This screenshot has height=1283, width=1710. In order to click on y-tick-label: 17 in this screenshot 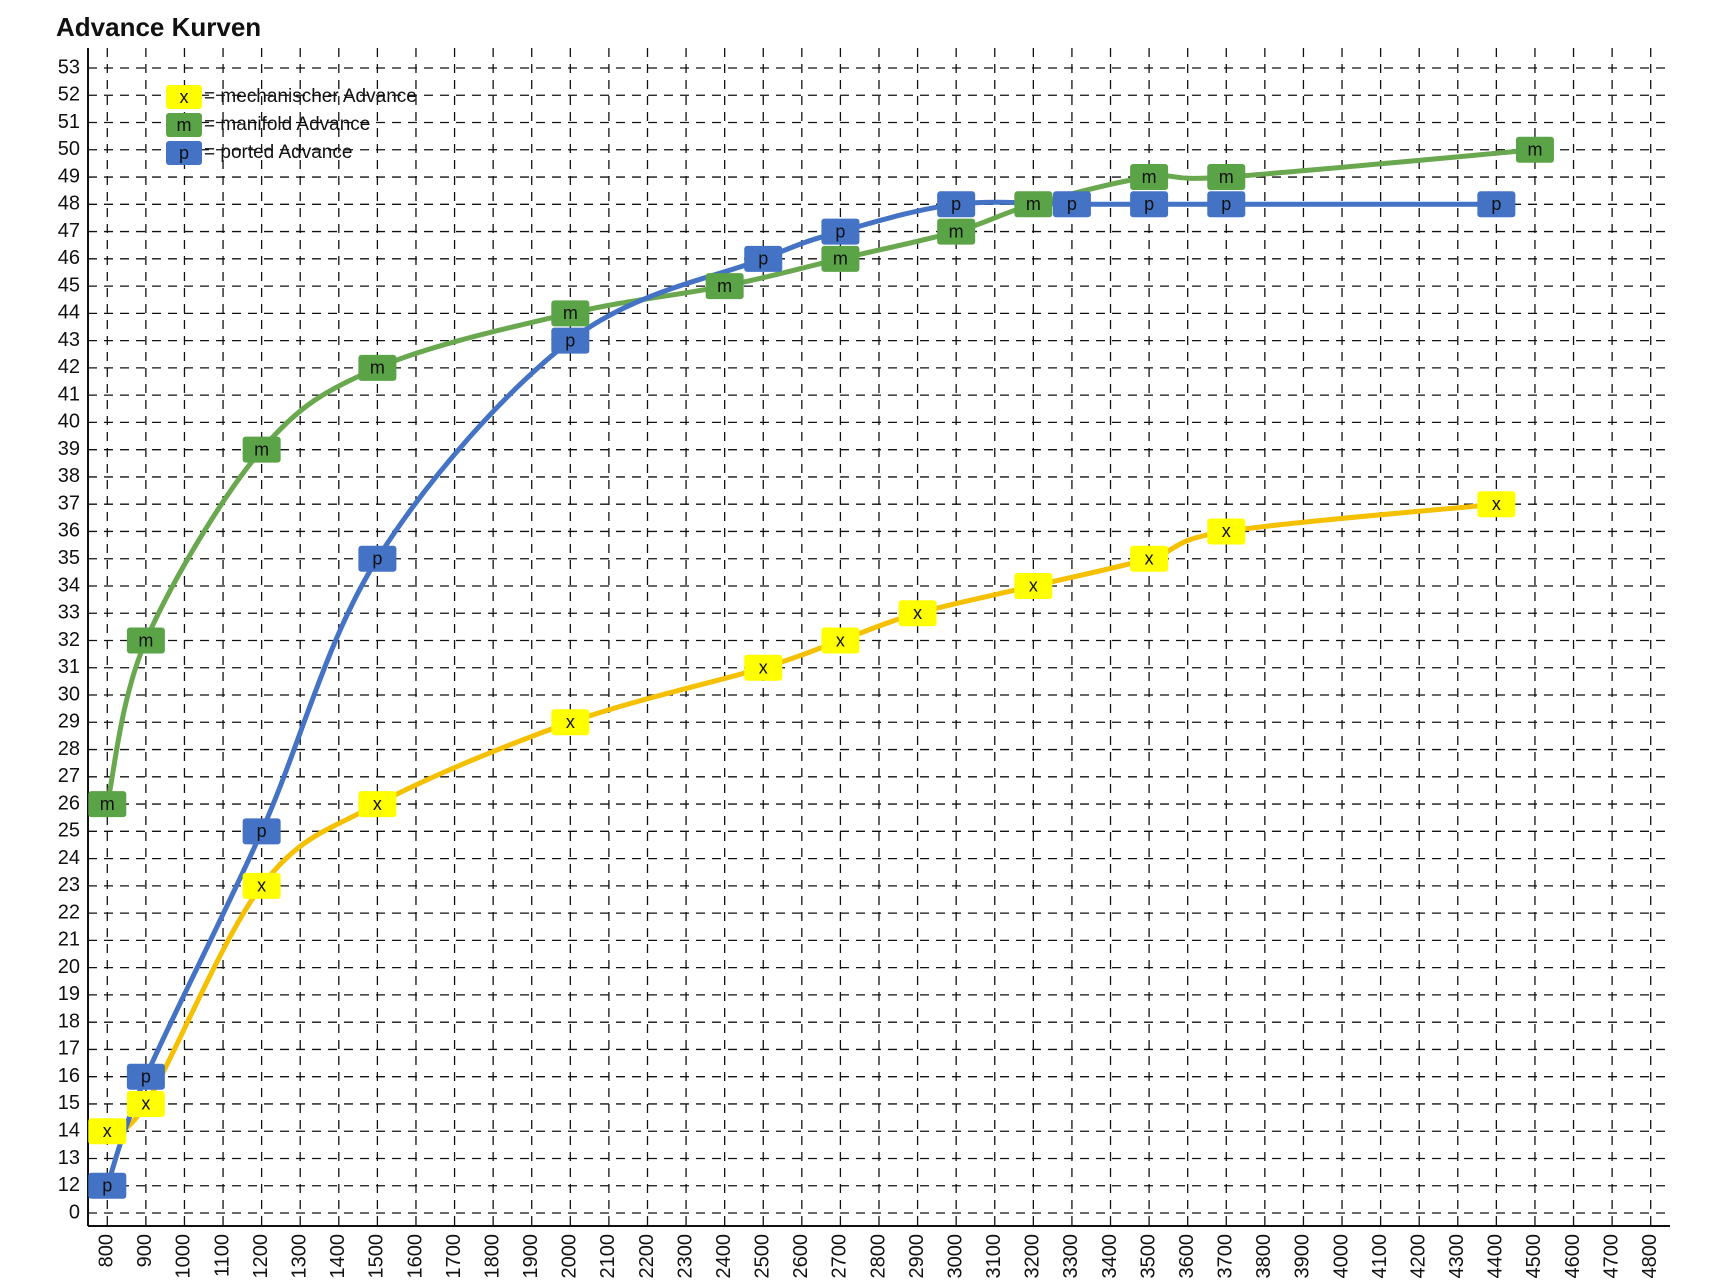, I will do `click(69, 1049)`.